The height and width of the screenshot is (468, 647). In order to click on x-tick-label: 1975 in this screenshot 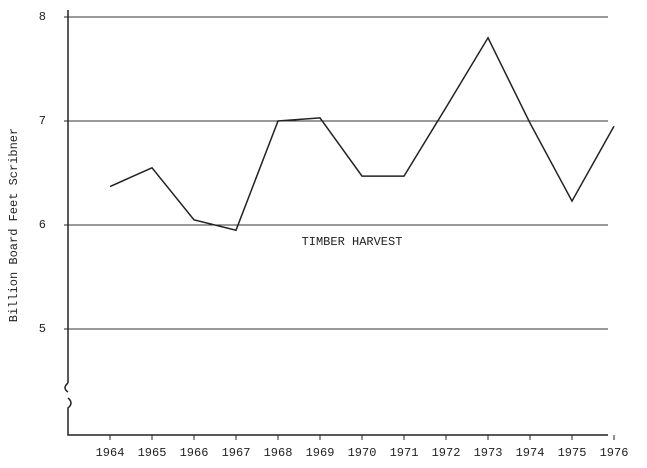, I will do `click(572, 453)`.